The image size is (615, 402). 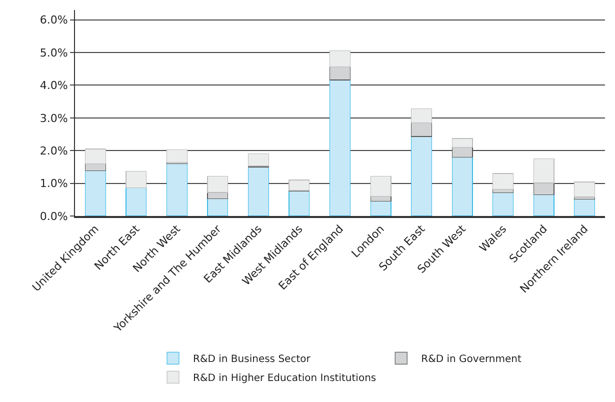 I want to click on y-tick-label: 3.0%, so click(x=54, y=118).